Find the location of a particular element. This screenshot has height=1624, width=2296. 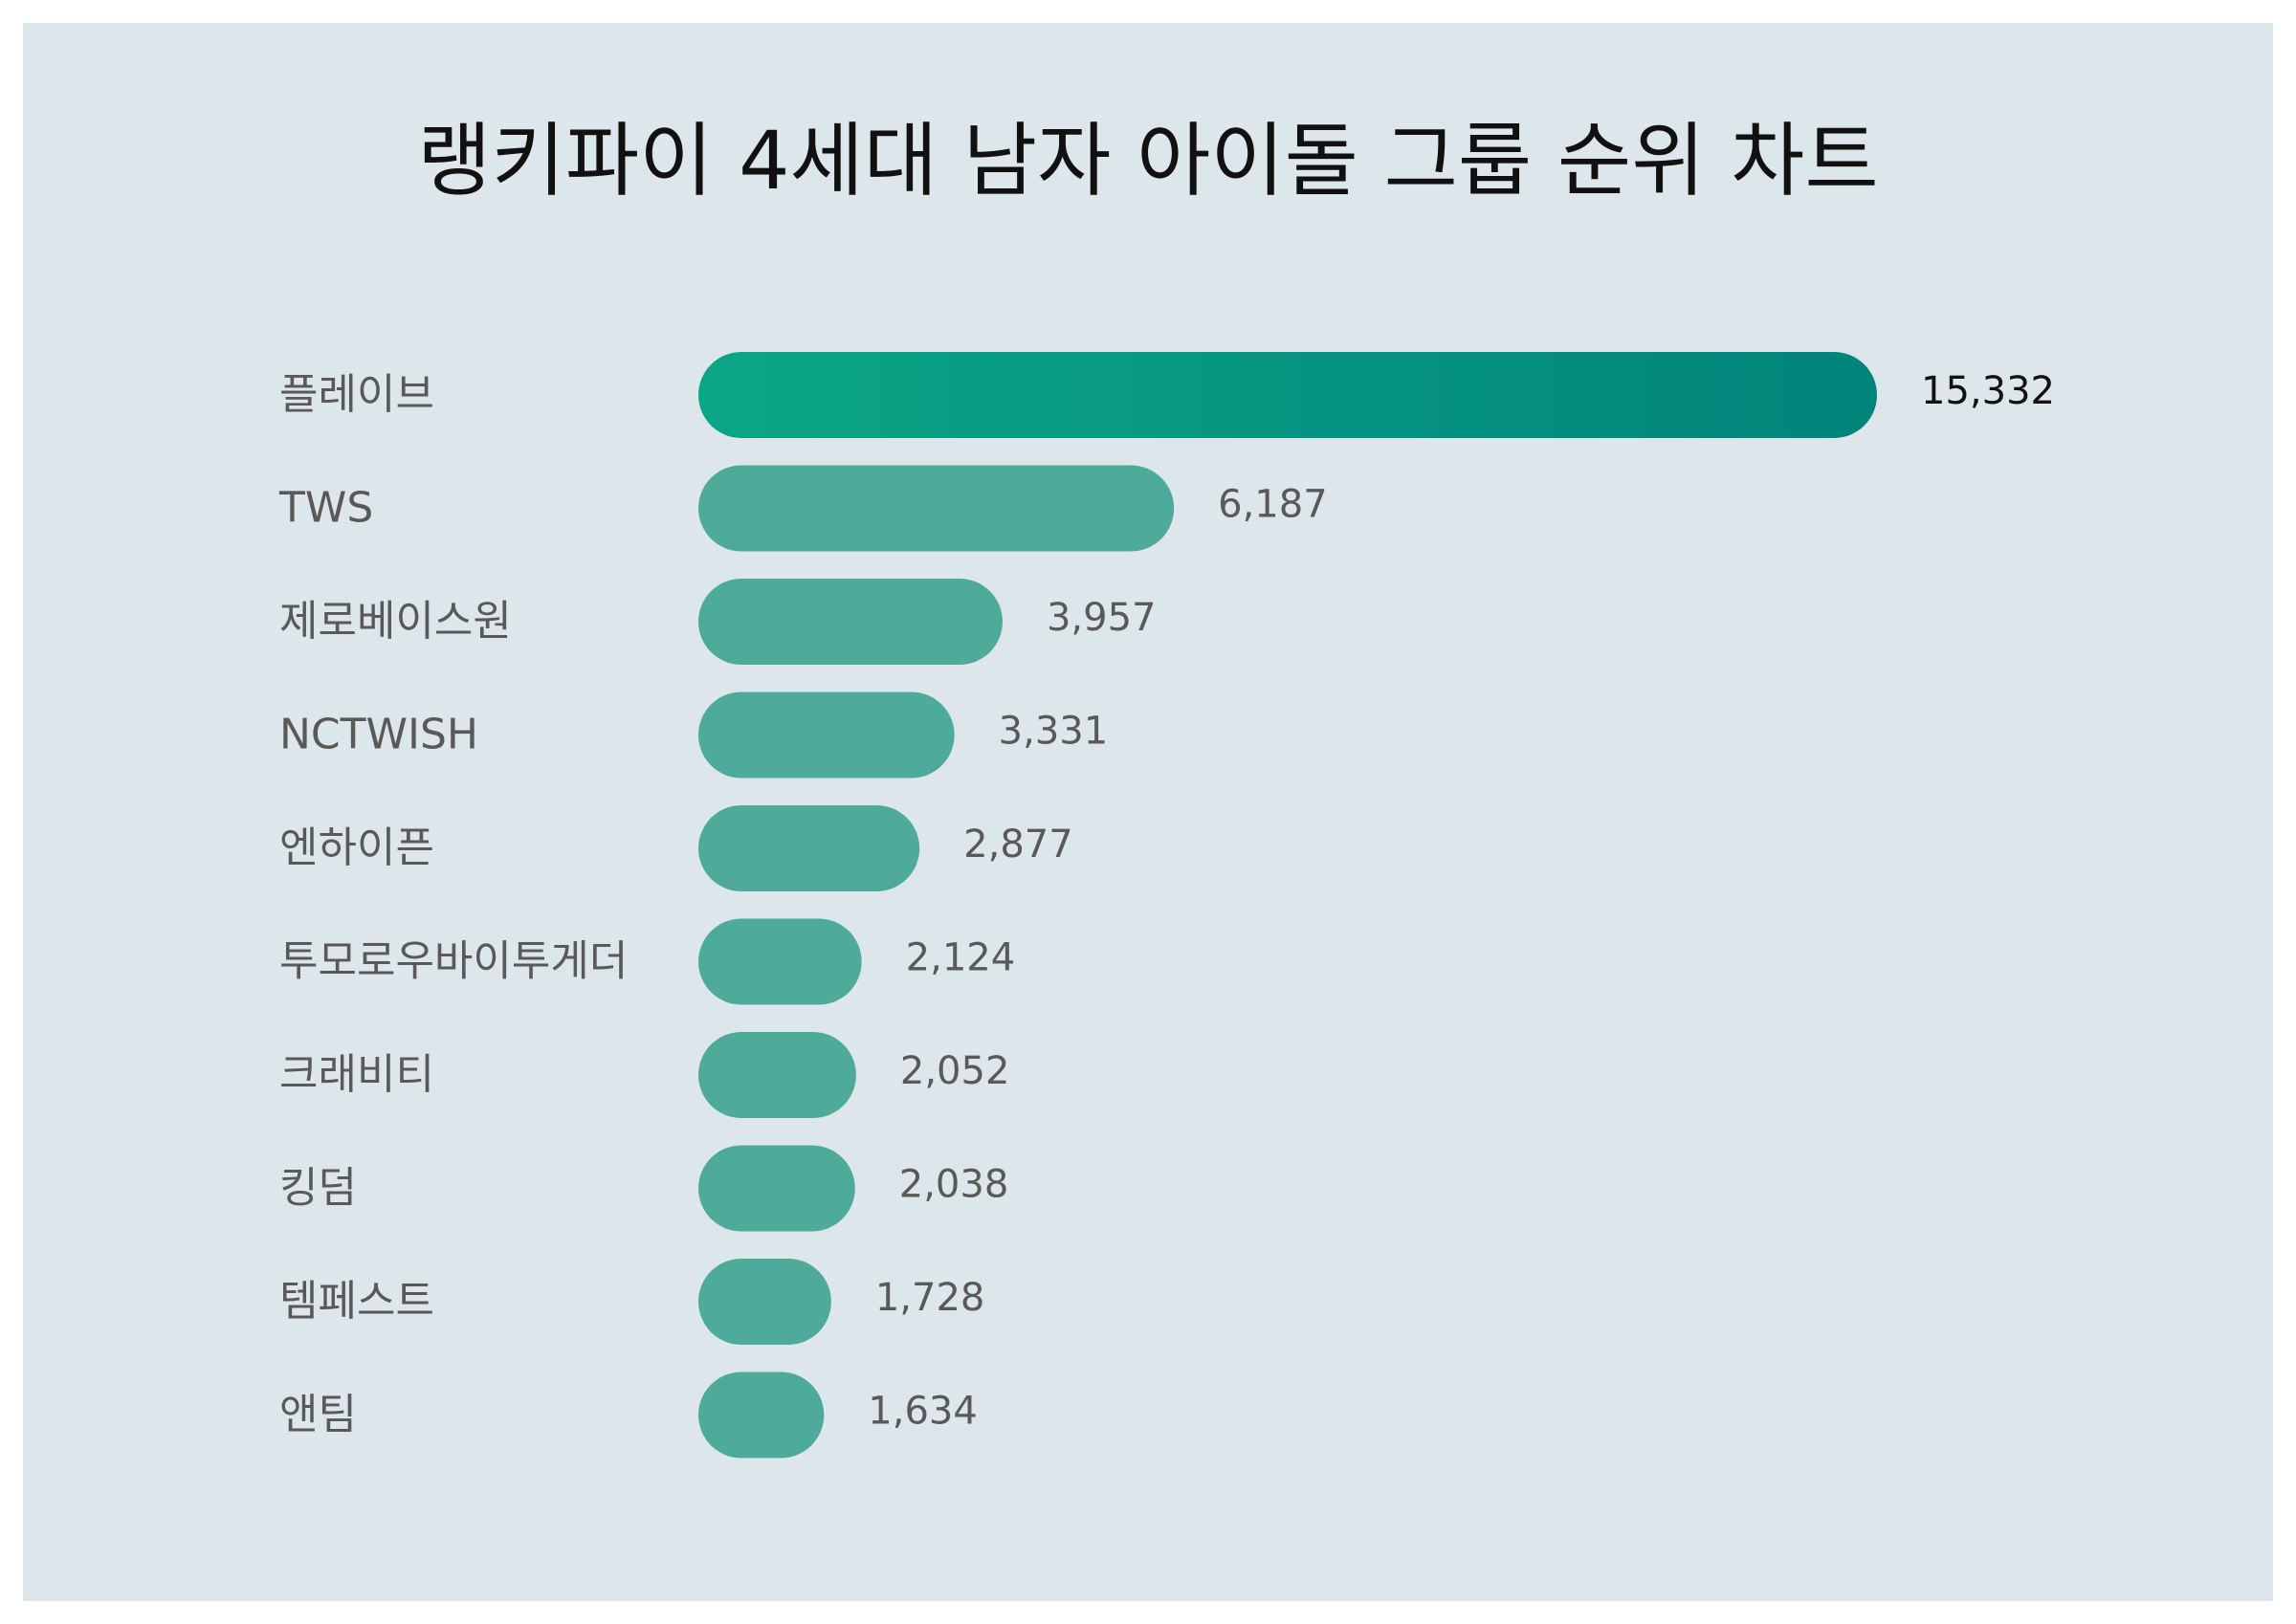

category-label: 투모로우바이투게더 is located at coordinates (454, 962).